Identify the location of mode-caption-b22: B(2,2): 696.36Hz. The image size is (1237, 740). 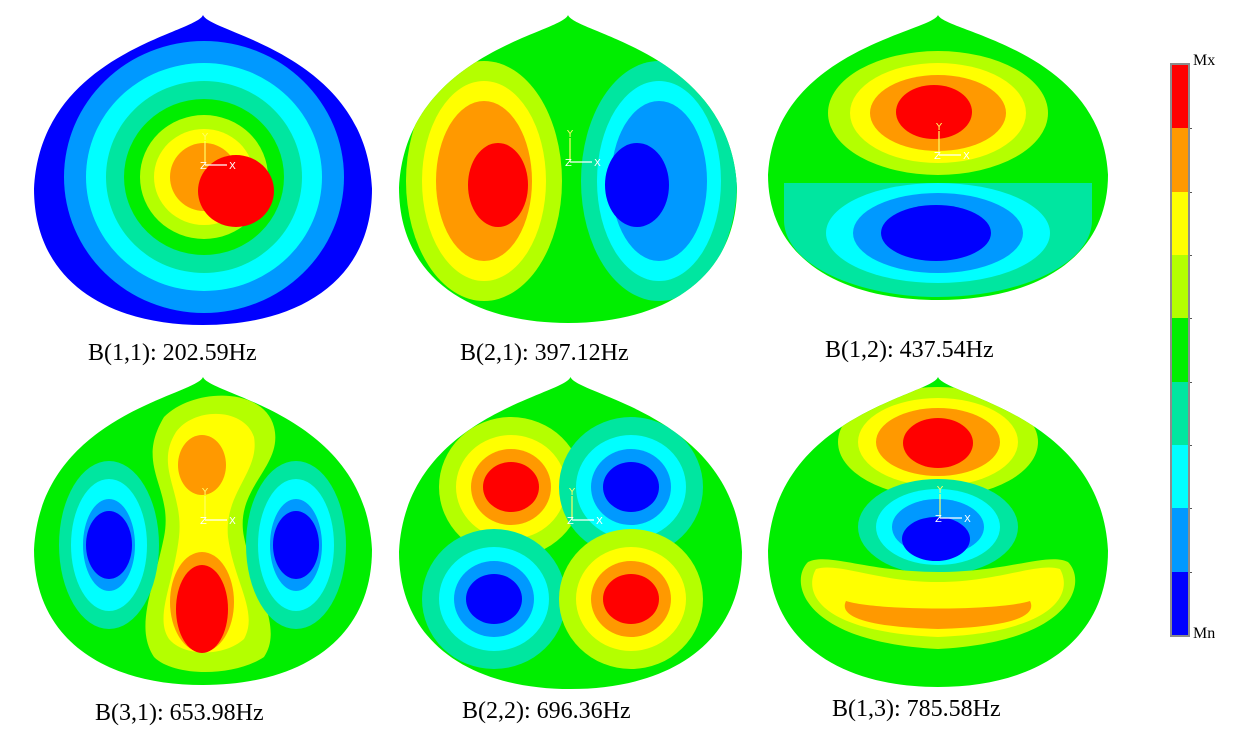
(546, 711).